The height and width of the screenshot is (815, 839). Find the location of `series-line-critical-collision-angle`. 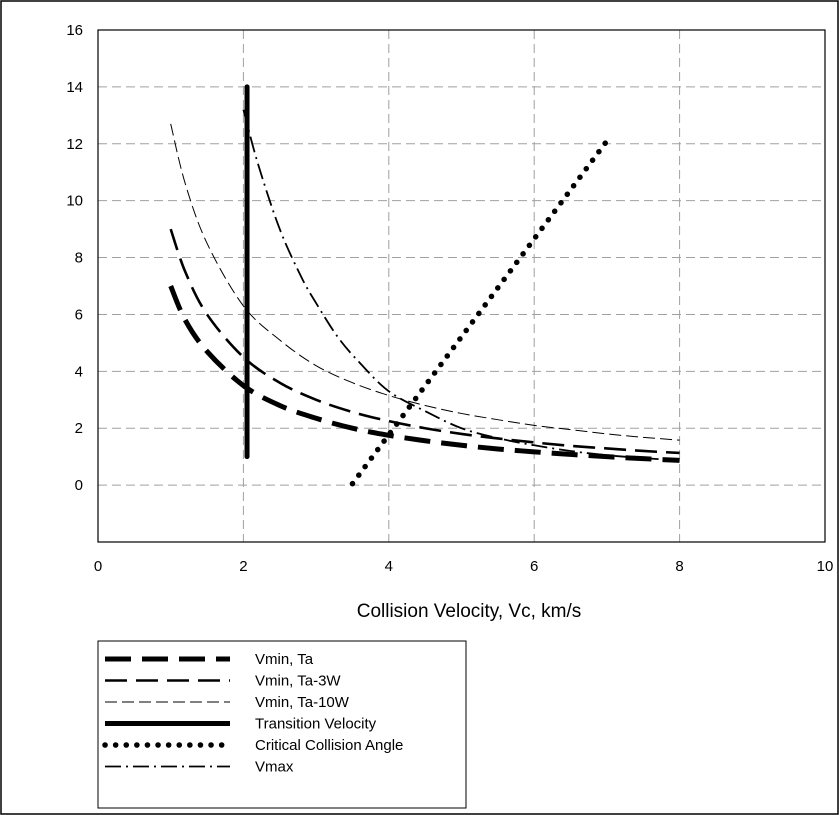

series-line-critical-collision-angle is located at coordinates (479, 312).